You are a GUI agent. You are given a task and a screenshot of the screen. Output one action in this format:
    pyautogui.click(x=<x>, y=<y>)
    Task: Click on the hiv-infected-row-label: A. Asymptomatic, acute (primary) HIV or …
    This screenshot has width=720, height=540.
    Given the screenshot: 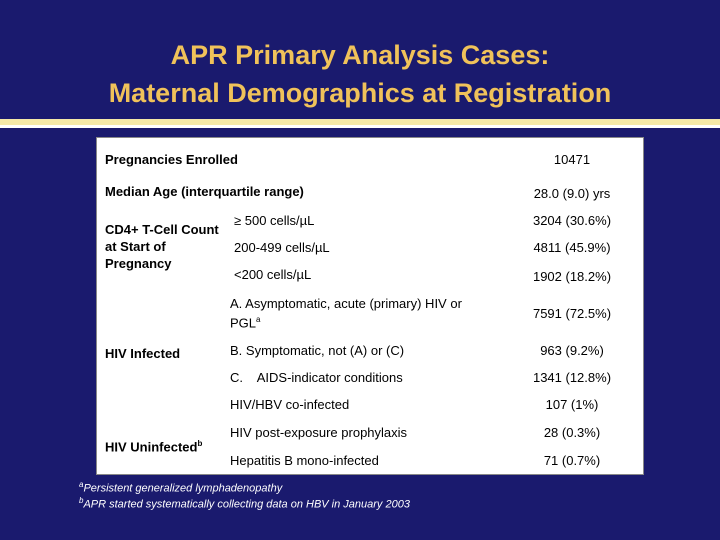 What is the action you would take?
    pyautogui.click(x=346, y=313)
    